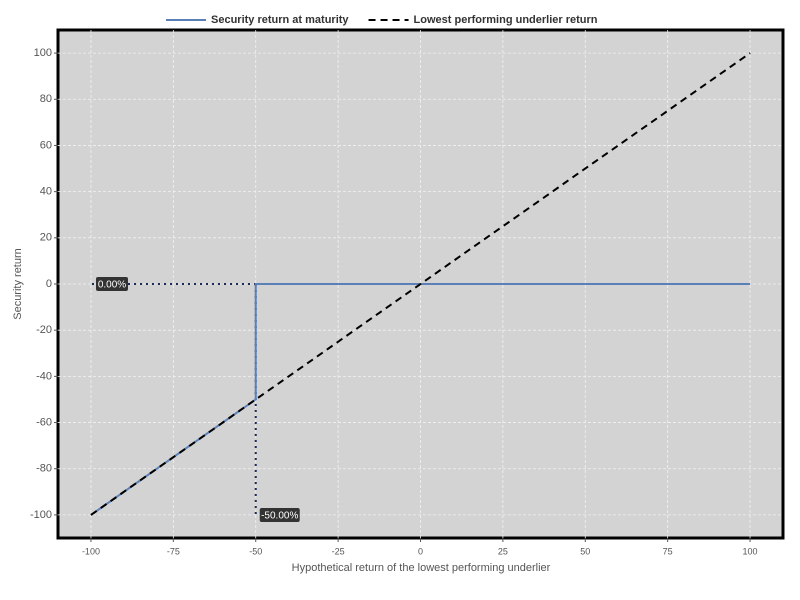 This screenshot has width=800, height=600. Describe the element at coordinates (43, 53) in the screenshot. I see `y-tick-label: 100` at that location.